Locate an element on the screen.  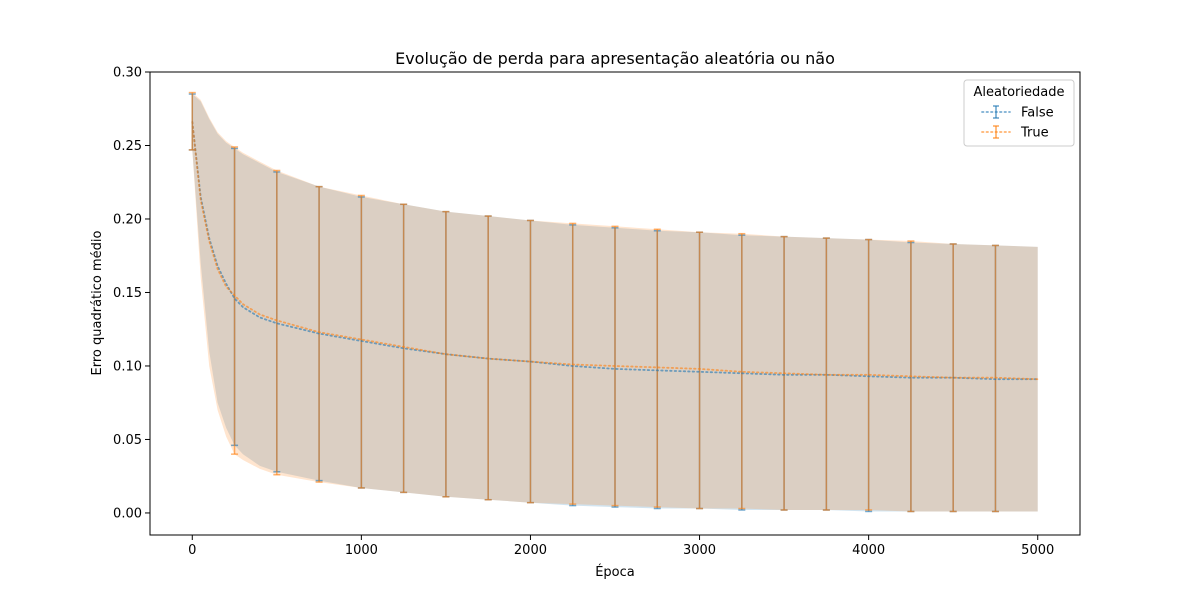
y-axis-label: Erro quadrático médio is located at coordinates (97, 302).